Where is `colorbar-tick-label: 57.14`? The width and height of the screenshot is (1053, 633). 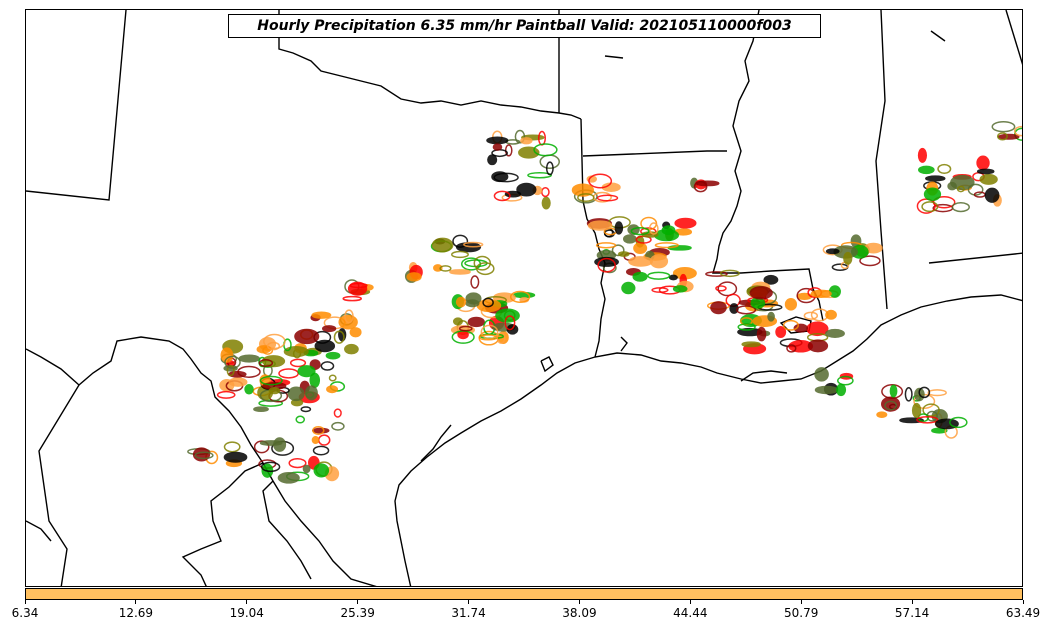 colorbar-tick-label: 57.14 is located at coordinates (912, 613).